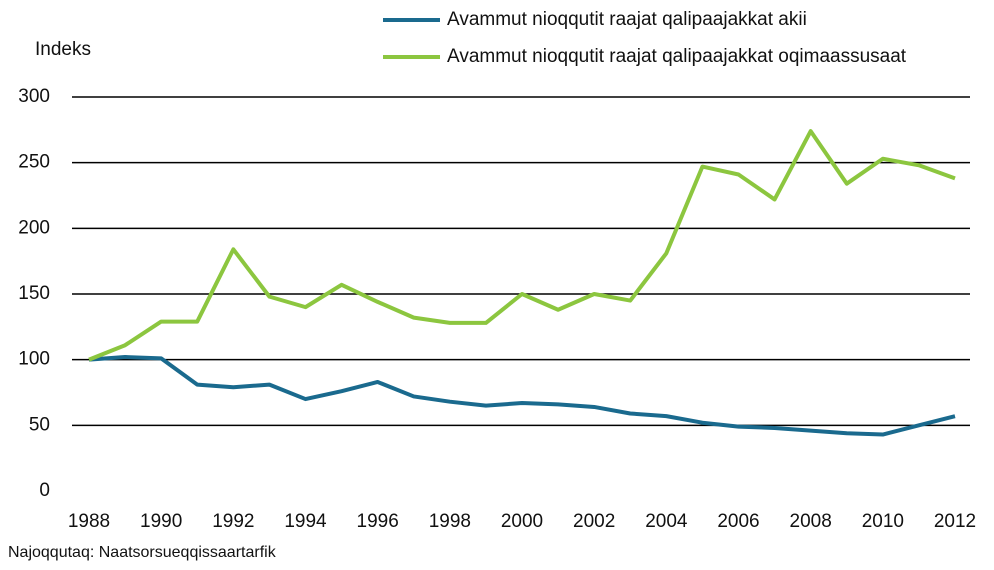  I want to click on source: Najoqqutaq: Naatsorsueqqissaartarfik, so click(142, 552).